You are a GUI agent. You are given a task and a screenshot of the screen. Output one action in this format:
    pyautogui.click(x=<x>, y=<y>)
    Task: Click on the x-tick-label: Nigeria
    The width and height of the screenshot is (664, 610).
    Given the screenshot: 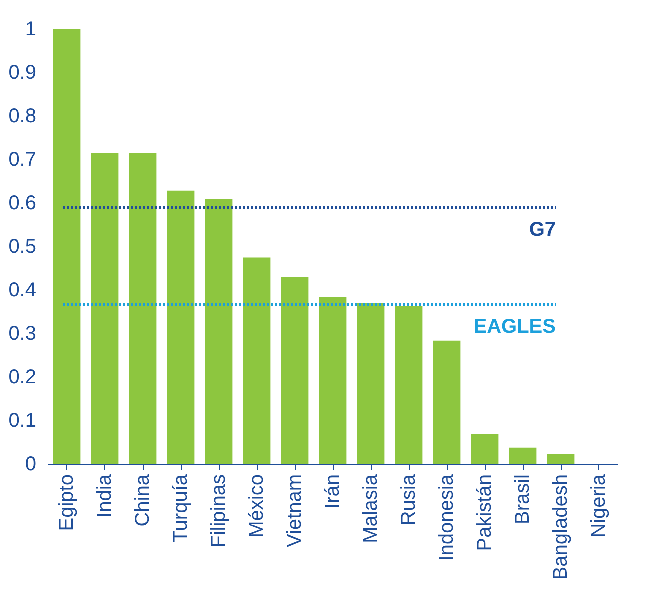 What is the action you would take?
    pyautogui.click(x=599, y=506)
    